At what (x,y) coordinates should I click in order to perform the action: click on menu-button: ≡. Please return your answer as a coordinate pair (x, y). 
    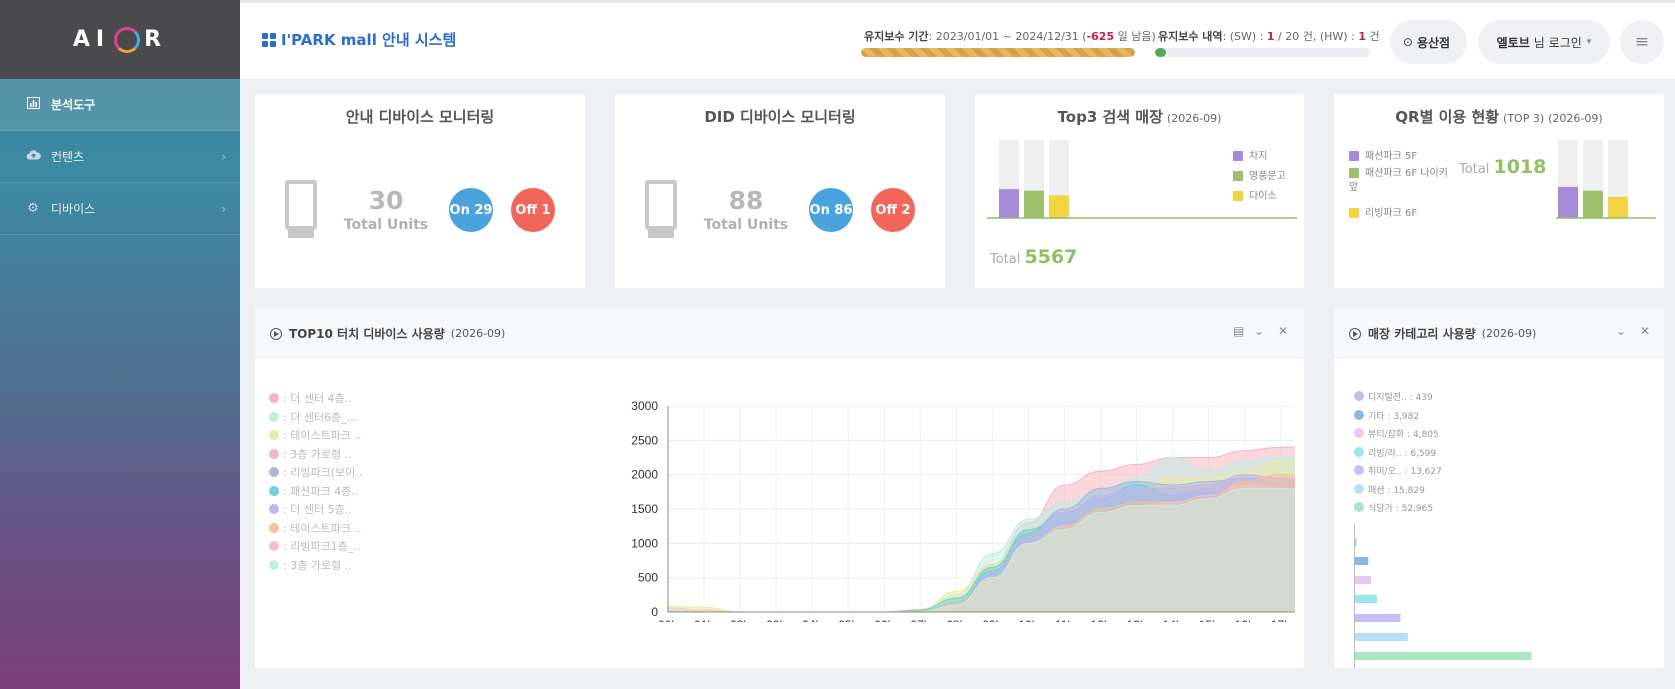
    Looking at the image, I should click on (1642, 42).